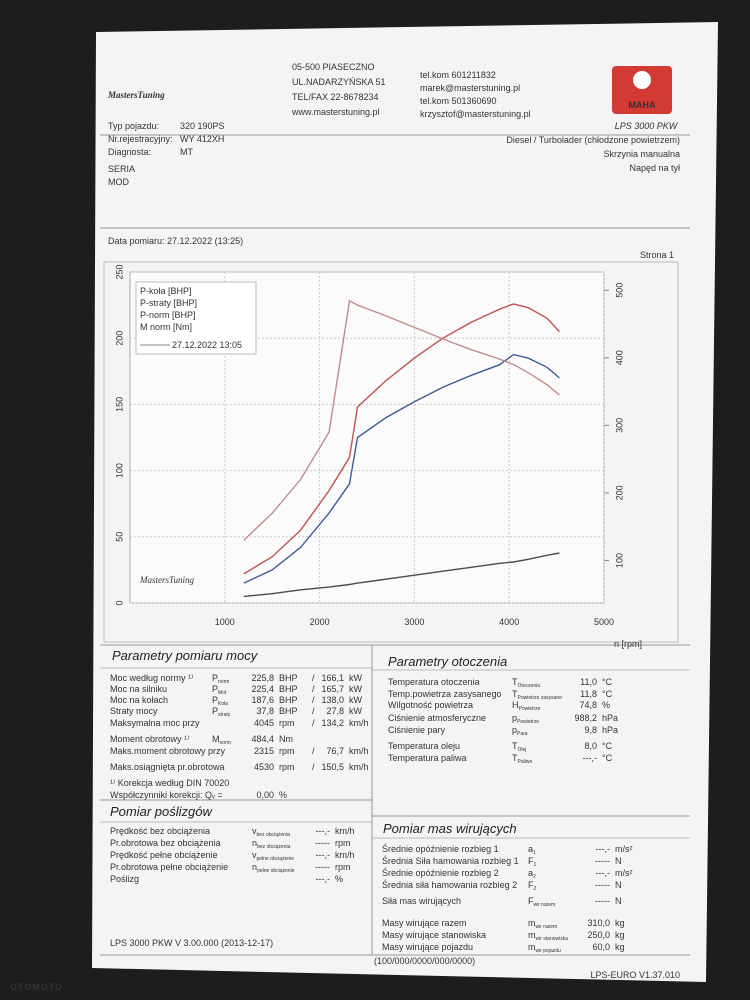 Image resolution: width=750 pixels, height=1000 pixels. What do you see at coordinates (545, 905) in the screenshot?
I see `symbol-sub: wir razem` at bounding box center [545, 905].